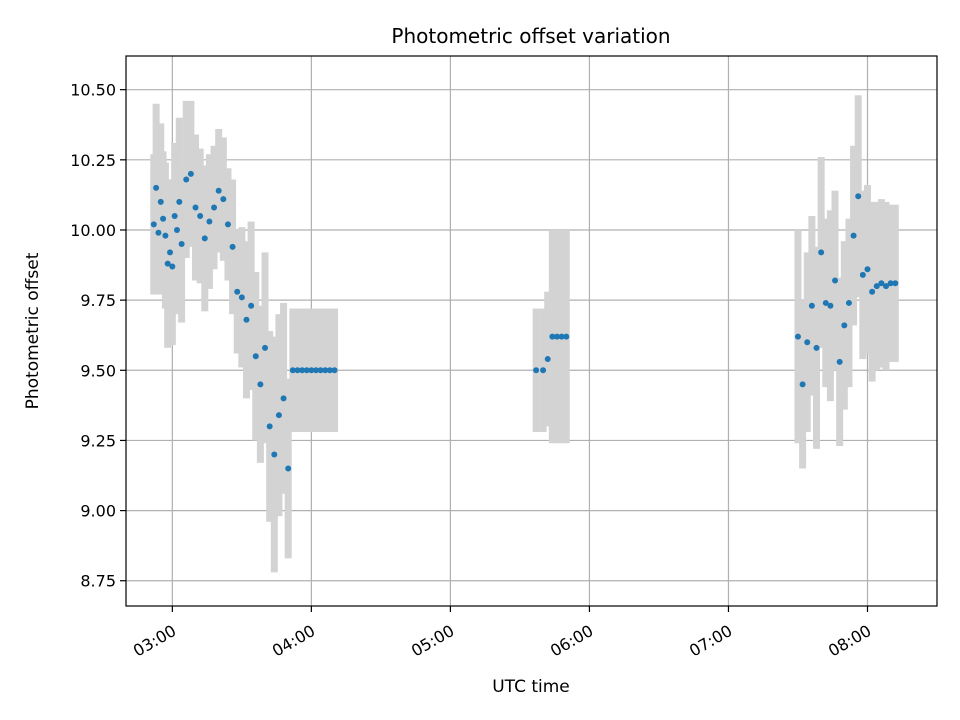 The width and height of the screenshot is (960, 720). I want to click on y-tick-label: 10.00, so click(93, 230).